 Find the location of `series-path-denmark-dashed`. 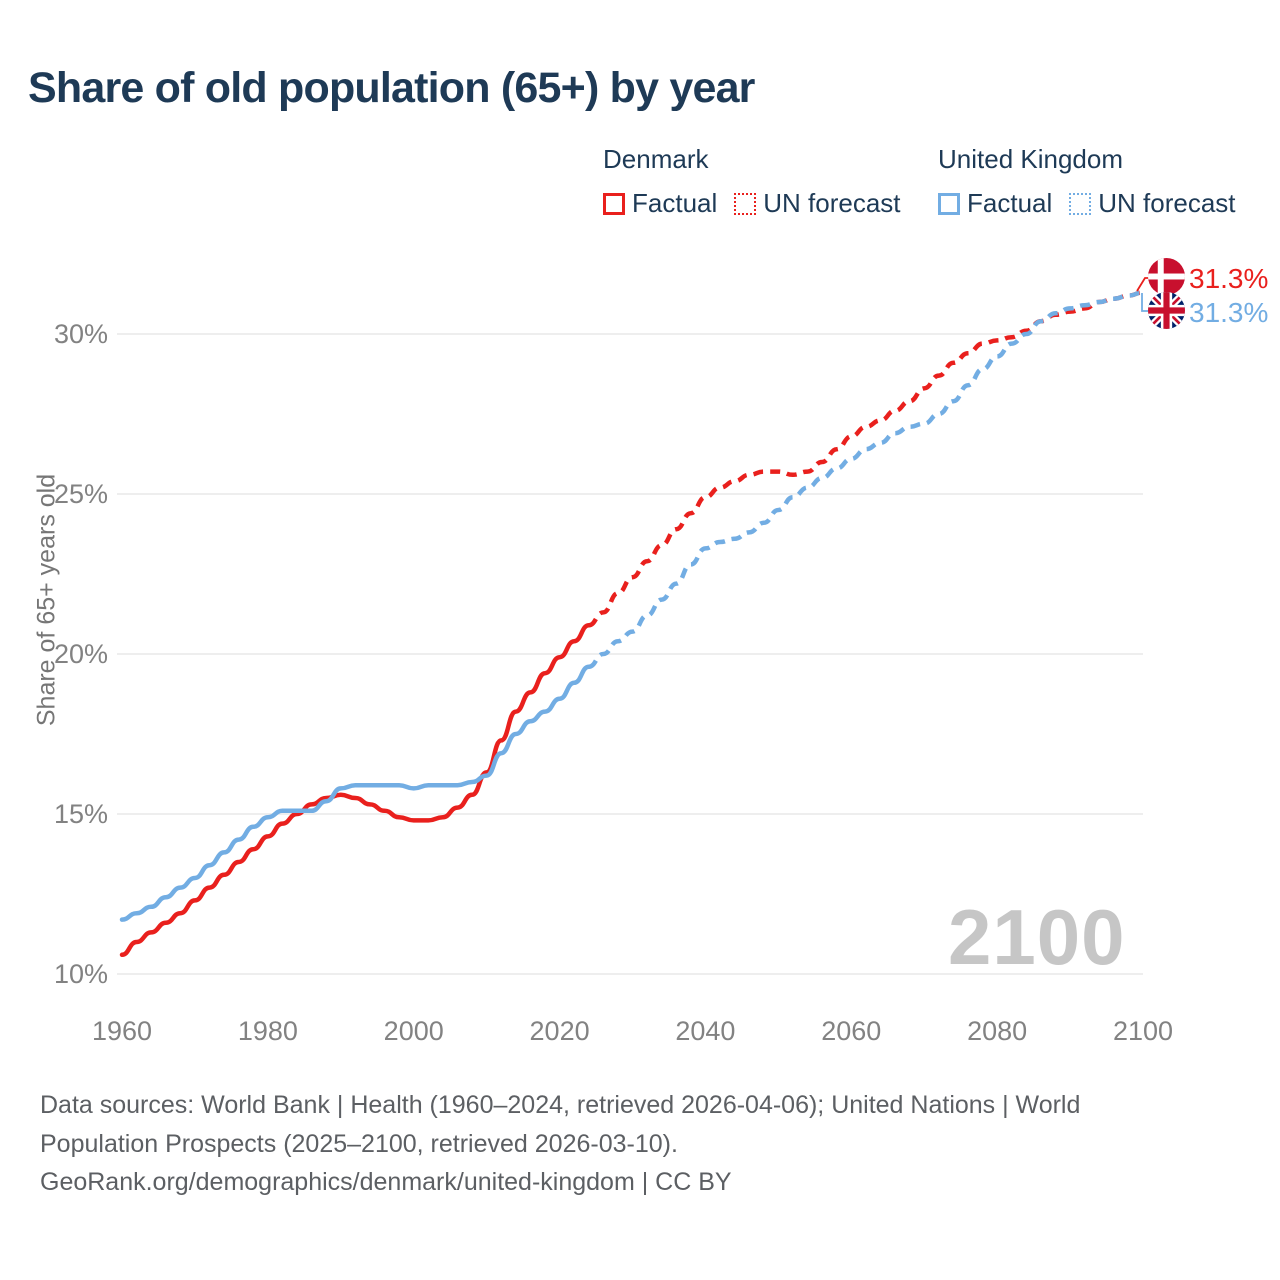

series-path-denmark-dashed is located at coordinates (866, 459).